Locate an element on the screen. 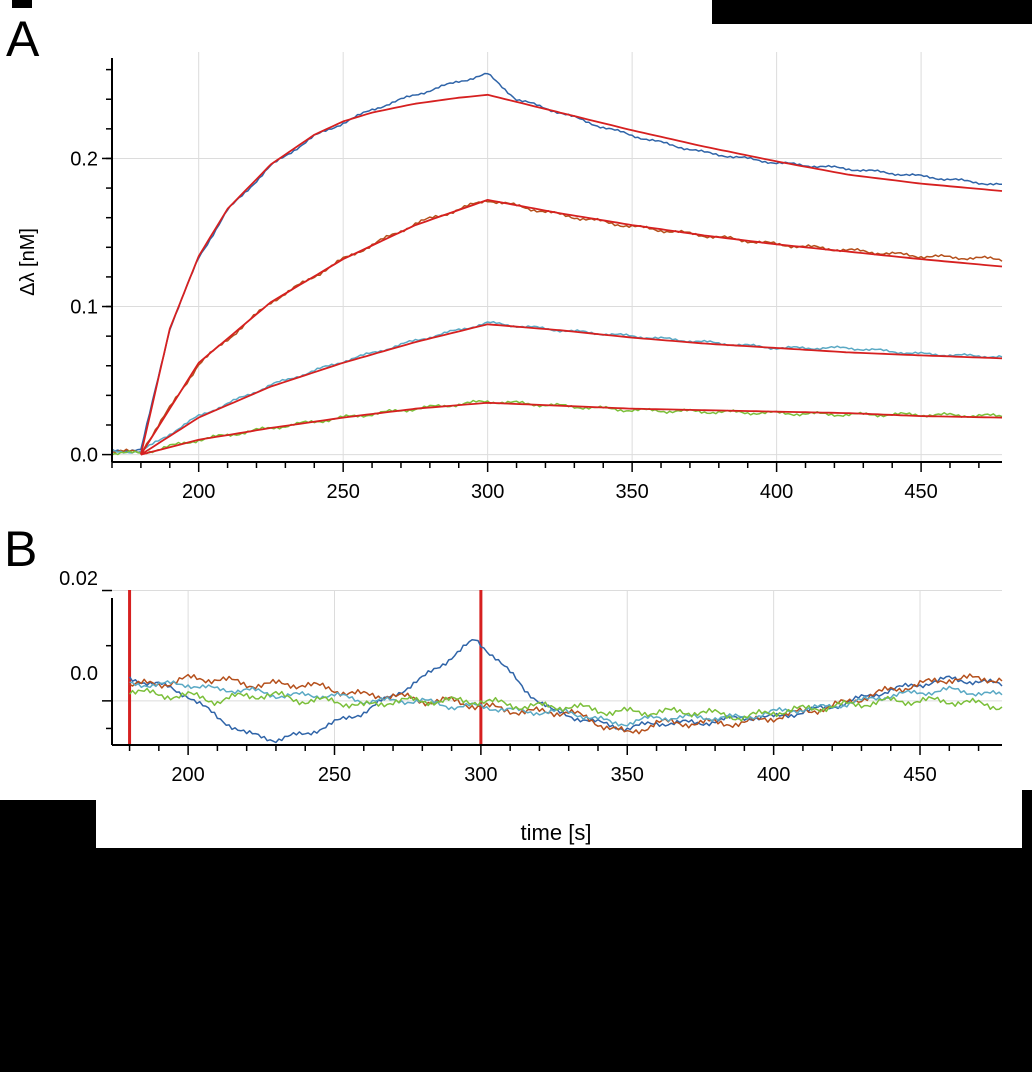 The width and height of the screenshot is (1032, 1072). panel-b-x-tick-label-200: 200 is located at coordinates (187, 775).